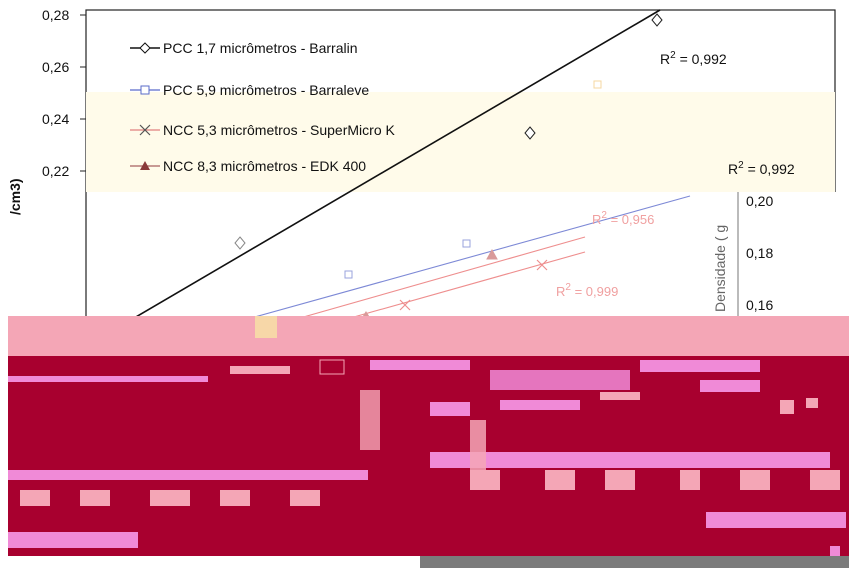 The height and width of the screenshot is (568, 849). What do you see at coordinates (720, 268) in the screenshot?
I see `ghost-axis-label: Densidade ( g` at bounding box center [720, 268].